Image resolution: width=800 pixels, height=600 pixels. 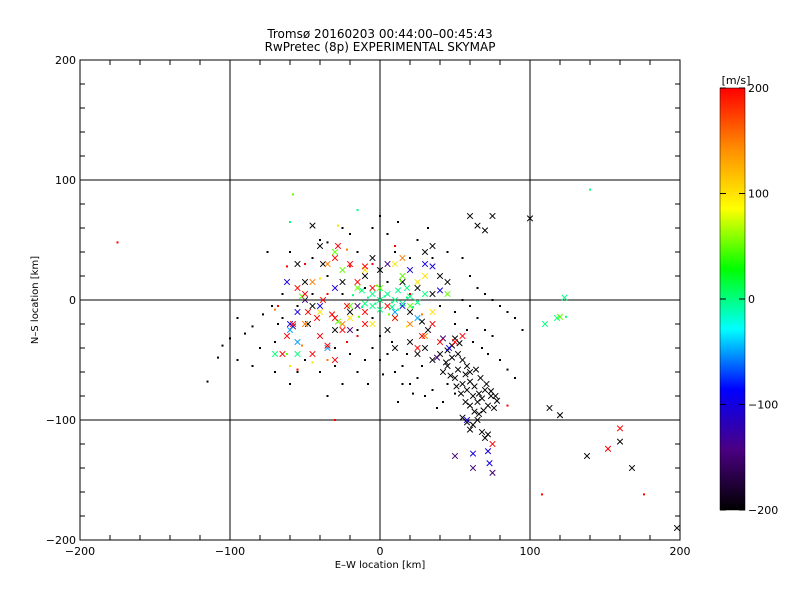 I want to click on y-tick-label: −200, so click(x=61, y=540).